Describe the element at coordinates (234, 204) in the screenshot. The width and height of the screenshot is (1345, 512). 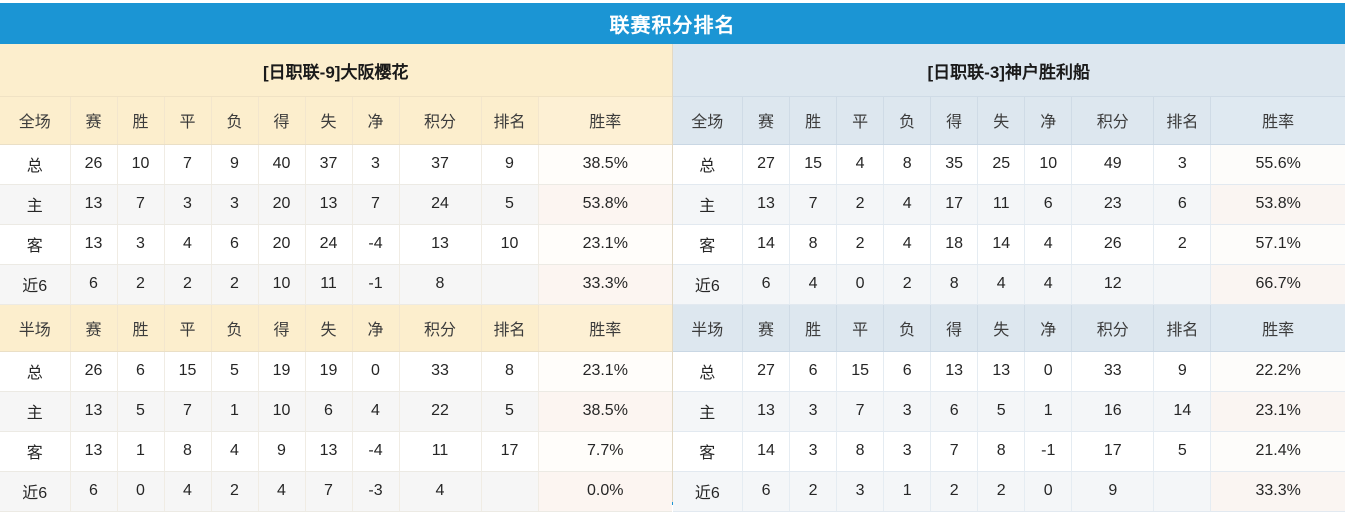
I see `cell-loss: 3` at that location.